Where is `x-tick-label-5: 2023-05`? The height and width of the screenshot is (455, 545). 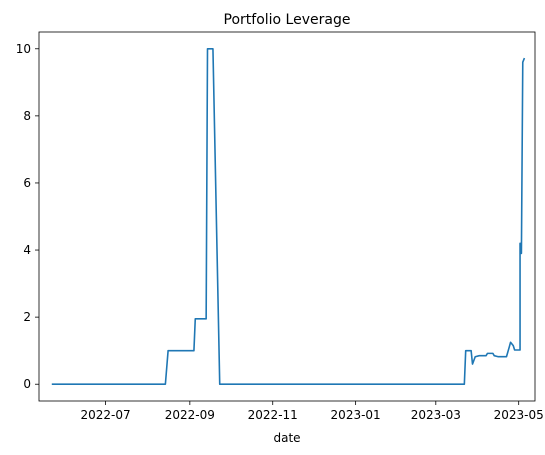
x-tick-label-5: 2023-05 is located at coordinates (519, 415).